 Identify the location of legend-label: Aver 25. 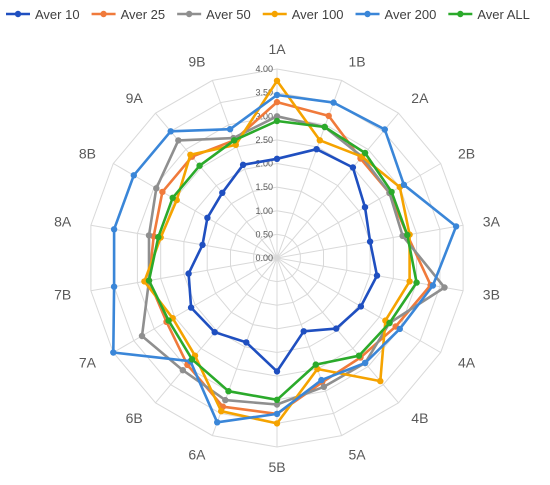
(143, 14).